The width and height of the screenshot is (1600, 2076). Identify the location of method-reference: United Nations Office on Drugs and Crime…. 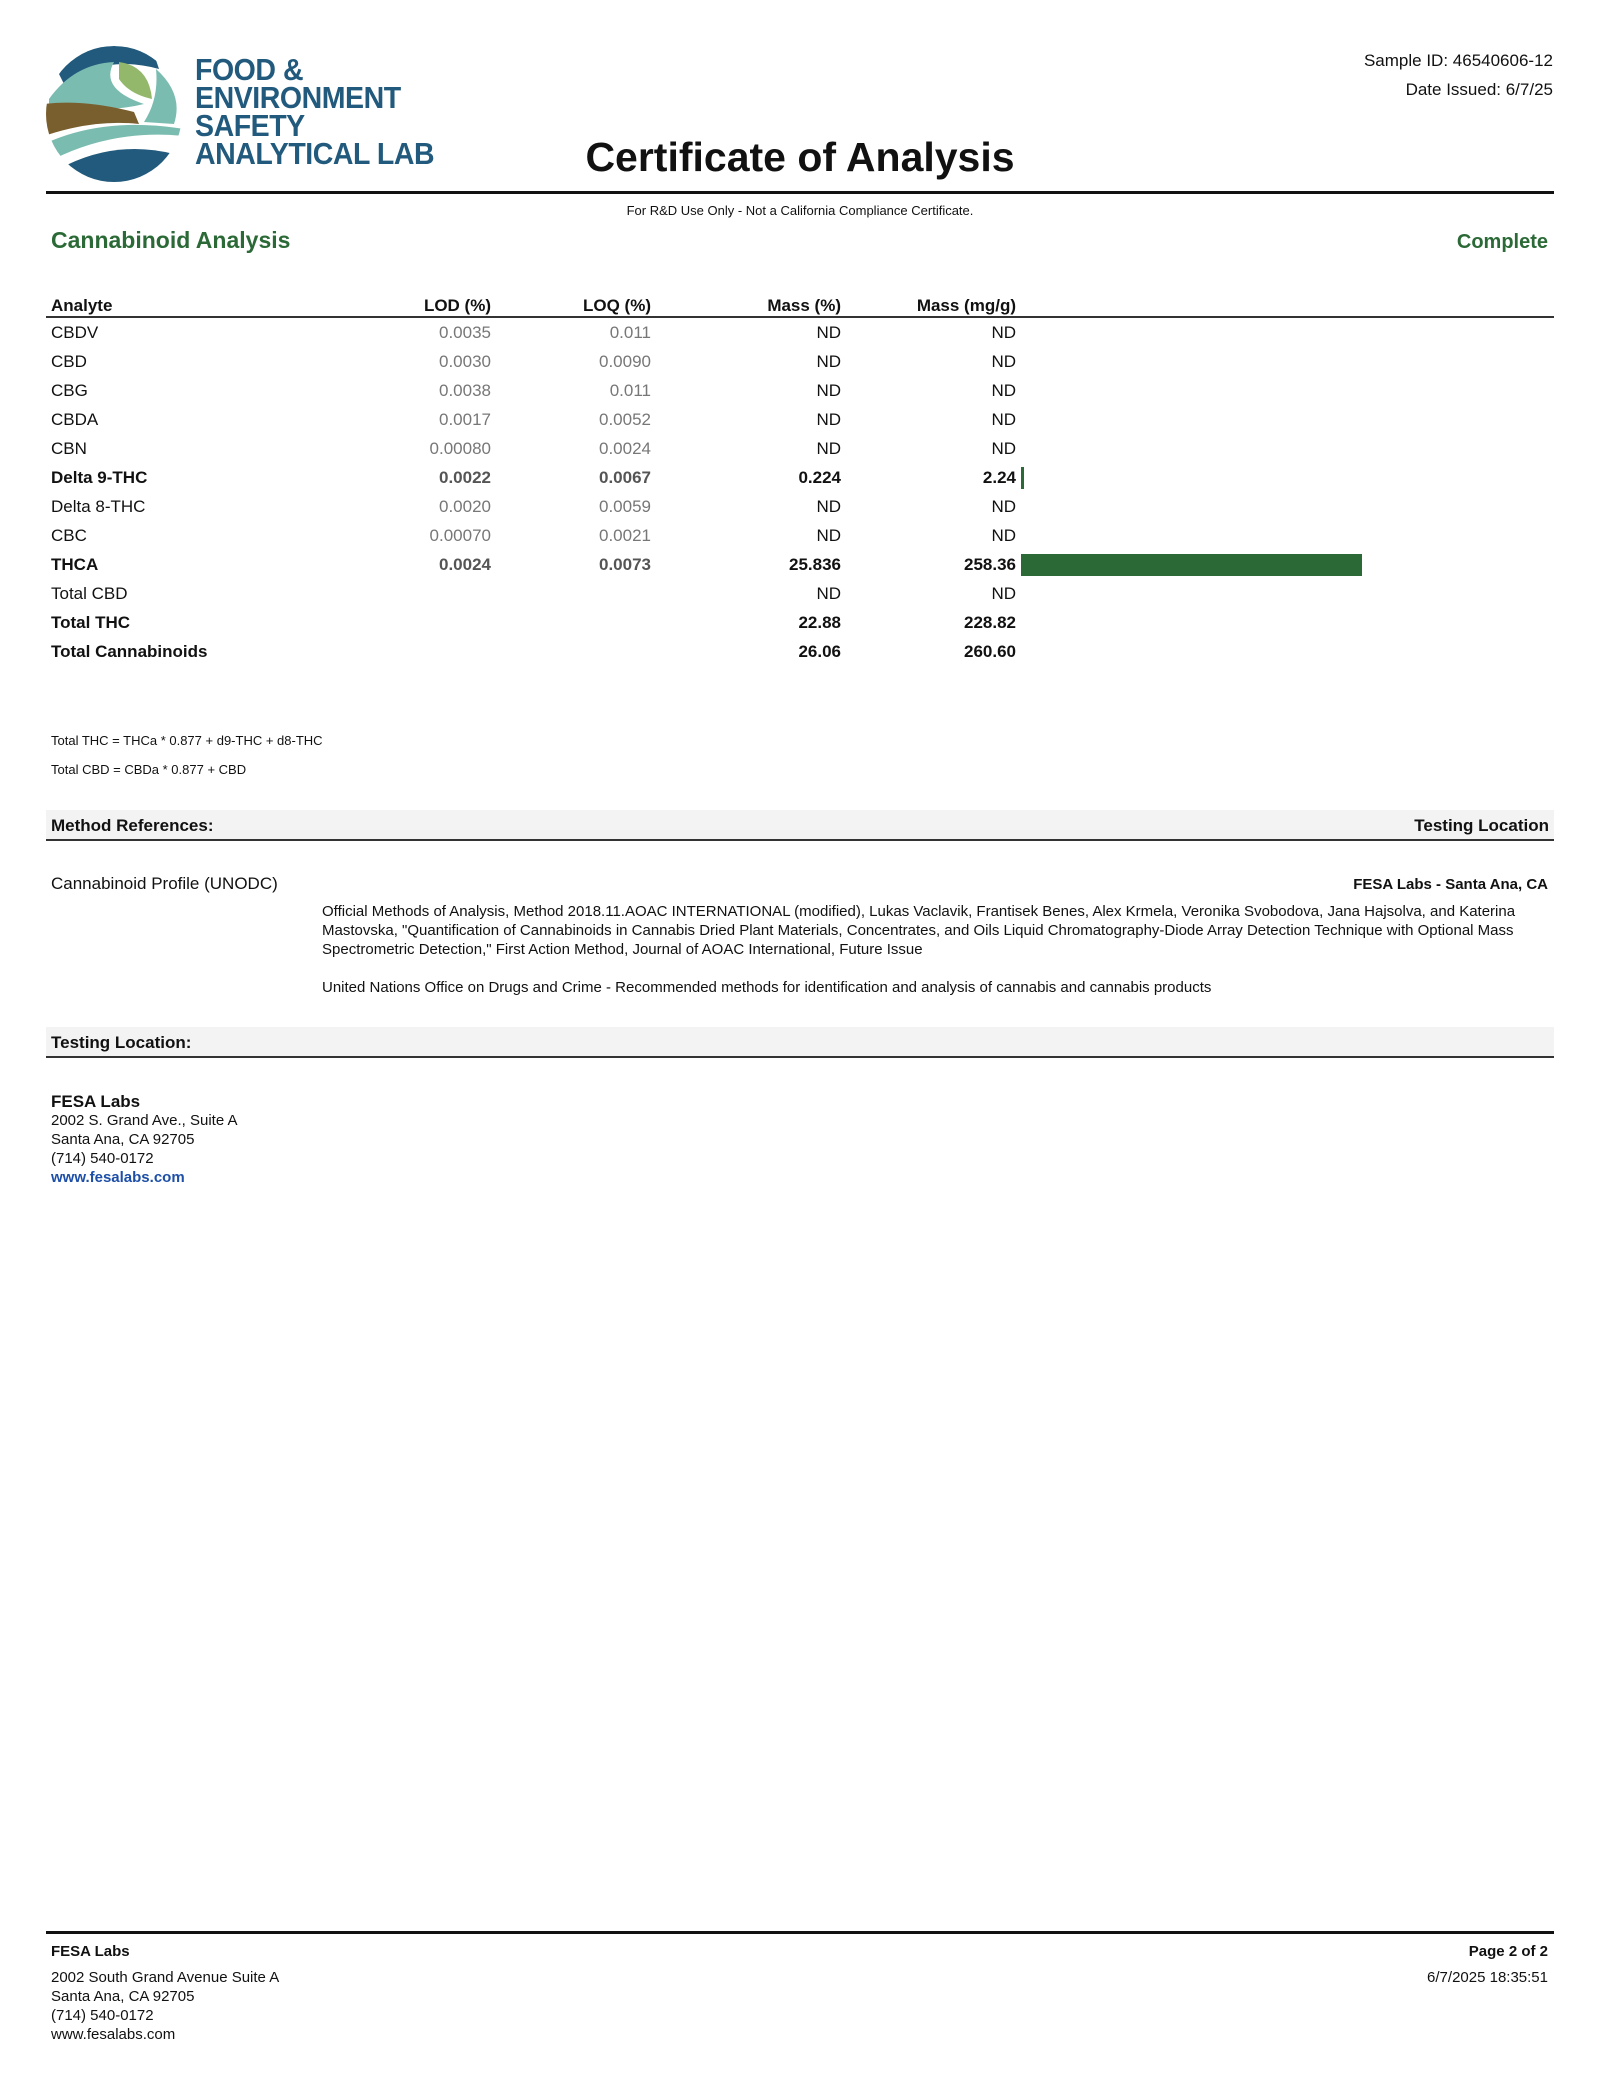
(767, 987).